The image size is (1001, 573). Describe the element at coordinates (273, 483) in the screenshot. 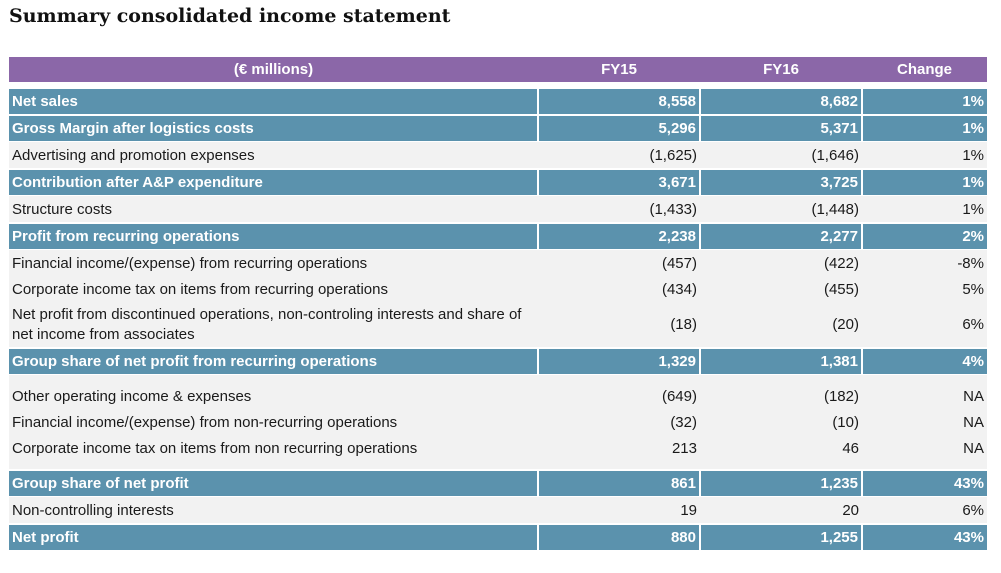

I see `row-label: Group share of net profit` at that location.